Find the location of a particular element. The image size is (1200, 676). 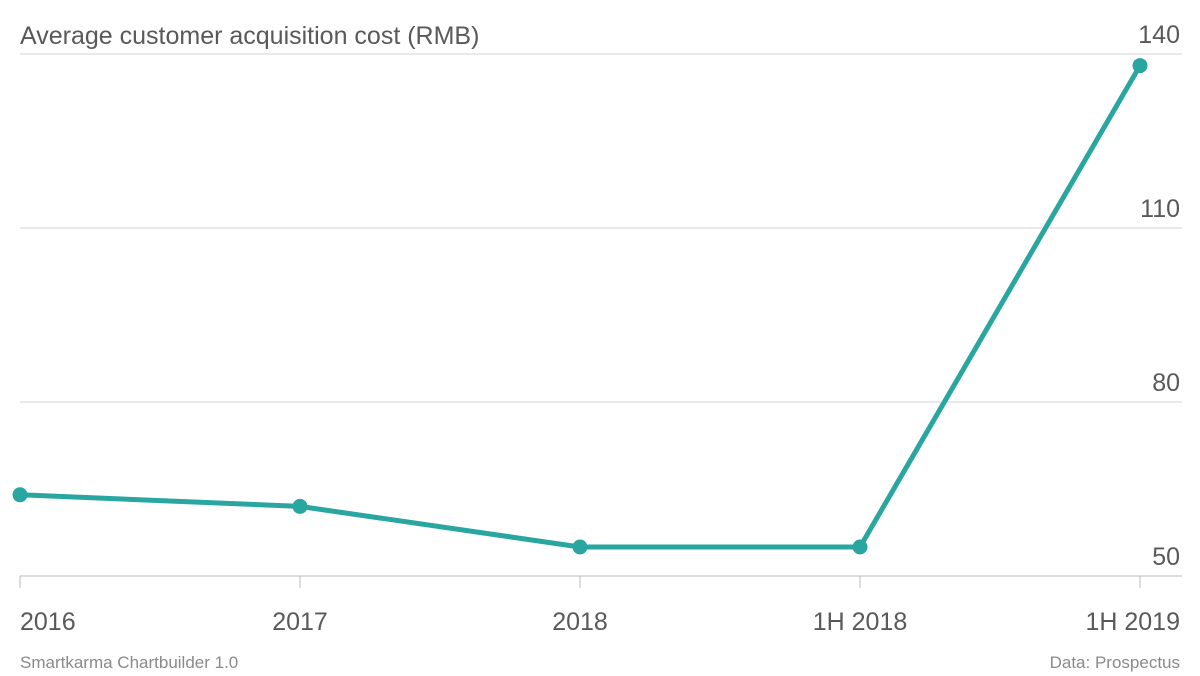

chart-title: Average customer acquisition cost (RMB) is located at coordinates (249, 36).